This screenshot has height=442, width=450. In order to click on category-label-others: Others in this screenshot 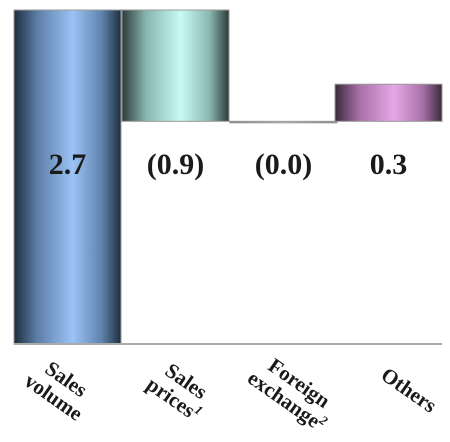, I will do `click(409, 389)`.